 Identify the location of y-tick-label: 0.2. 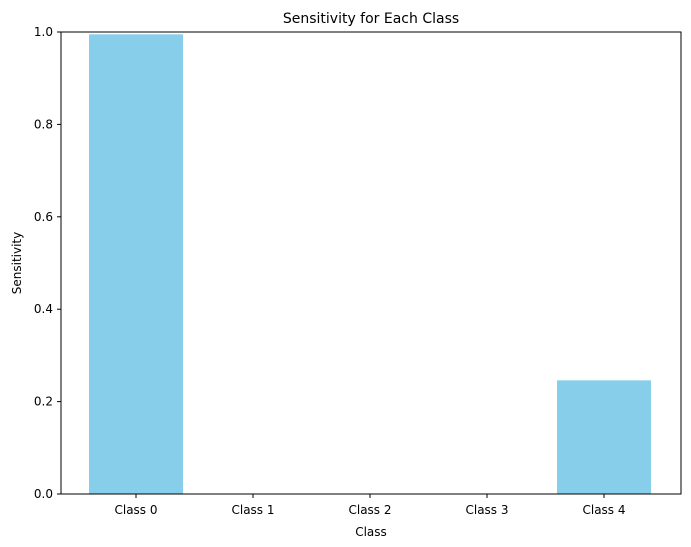
(43, 402).